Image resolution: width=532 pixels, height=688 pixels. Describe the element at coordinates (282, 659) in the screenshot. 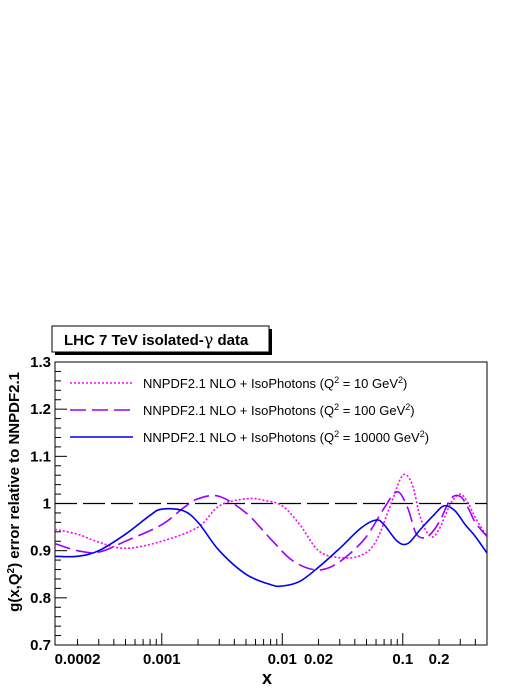

I see `x-tick-label: 0.01` at that location.